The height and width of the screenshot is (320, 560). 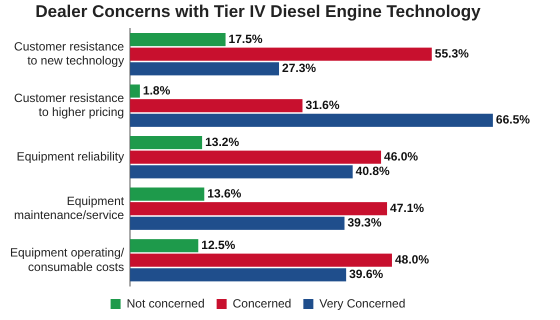 I want to click on data-label: 40.8%, so click(x=373, y=171).